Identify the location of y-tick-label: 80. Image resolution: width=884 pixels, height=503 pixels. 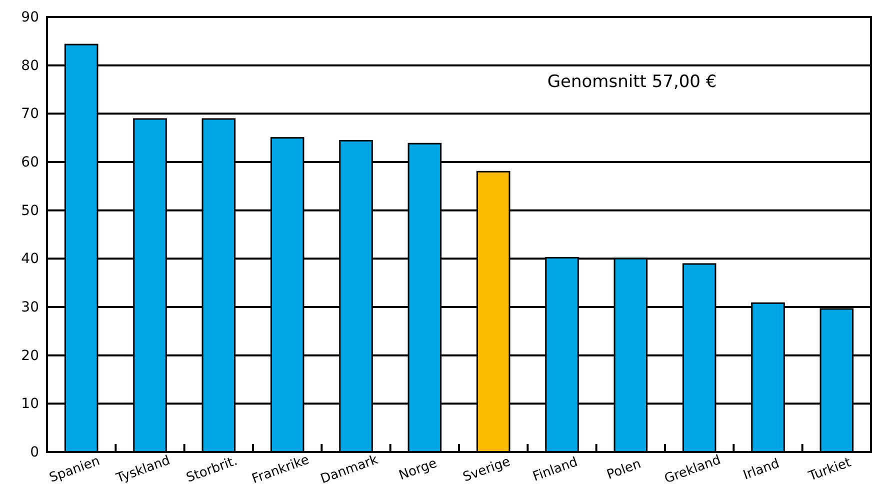
(30, 66).